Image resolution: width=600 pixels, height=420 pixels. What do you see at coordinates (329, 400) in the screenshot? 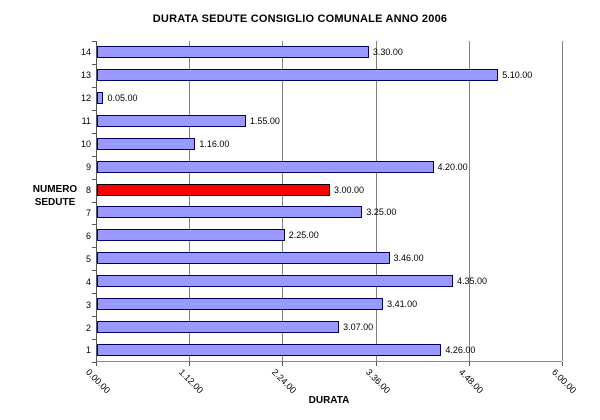
I see `x-axis-title: DURATA` at bounding box center [329, 400].